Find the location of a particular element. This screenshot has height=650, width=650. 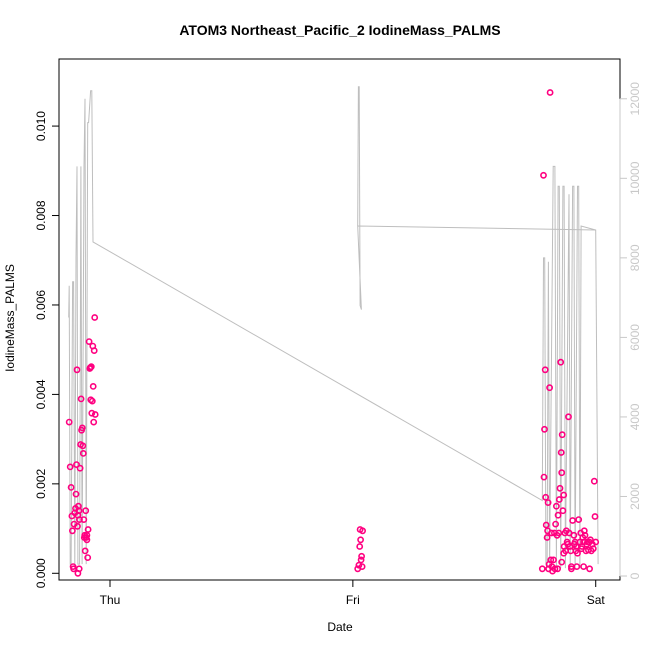

y-tick-label-5: 0.010 is located at coordinates (41, 126).